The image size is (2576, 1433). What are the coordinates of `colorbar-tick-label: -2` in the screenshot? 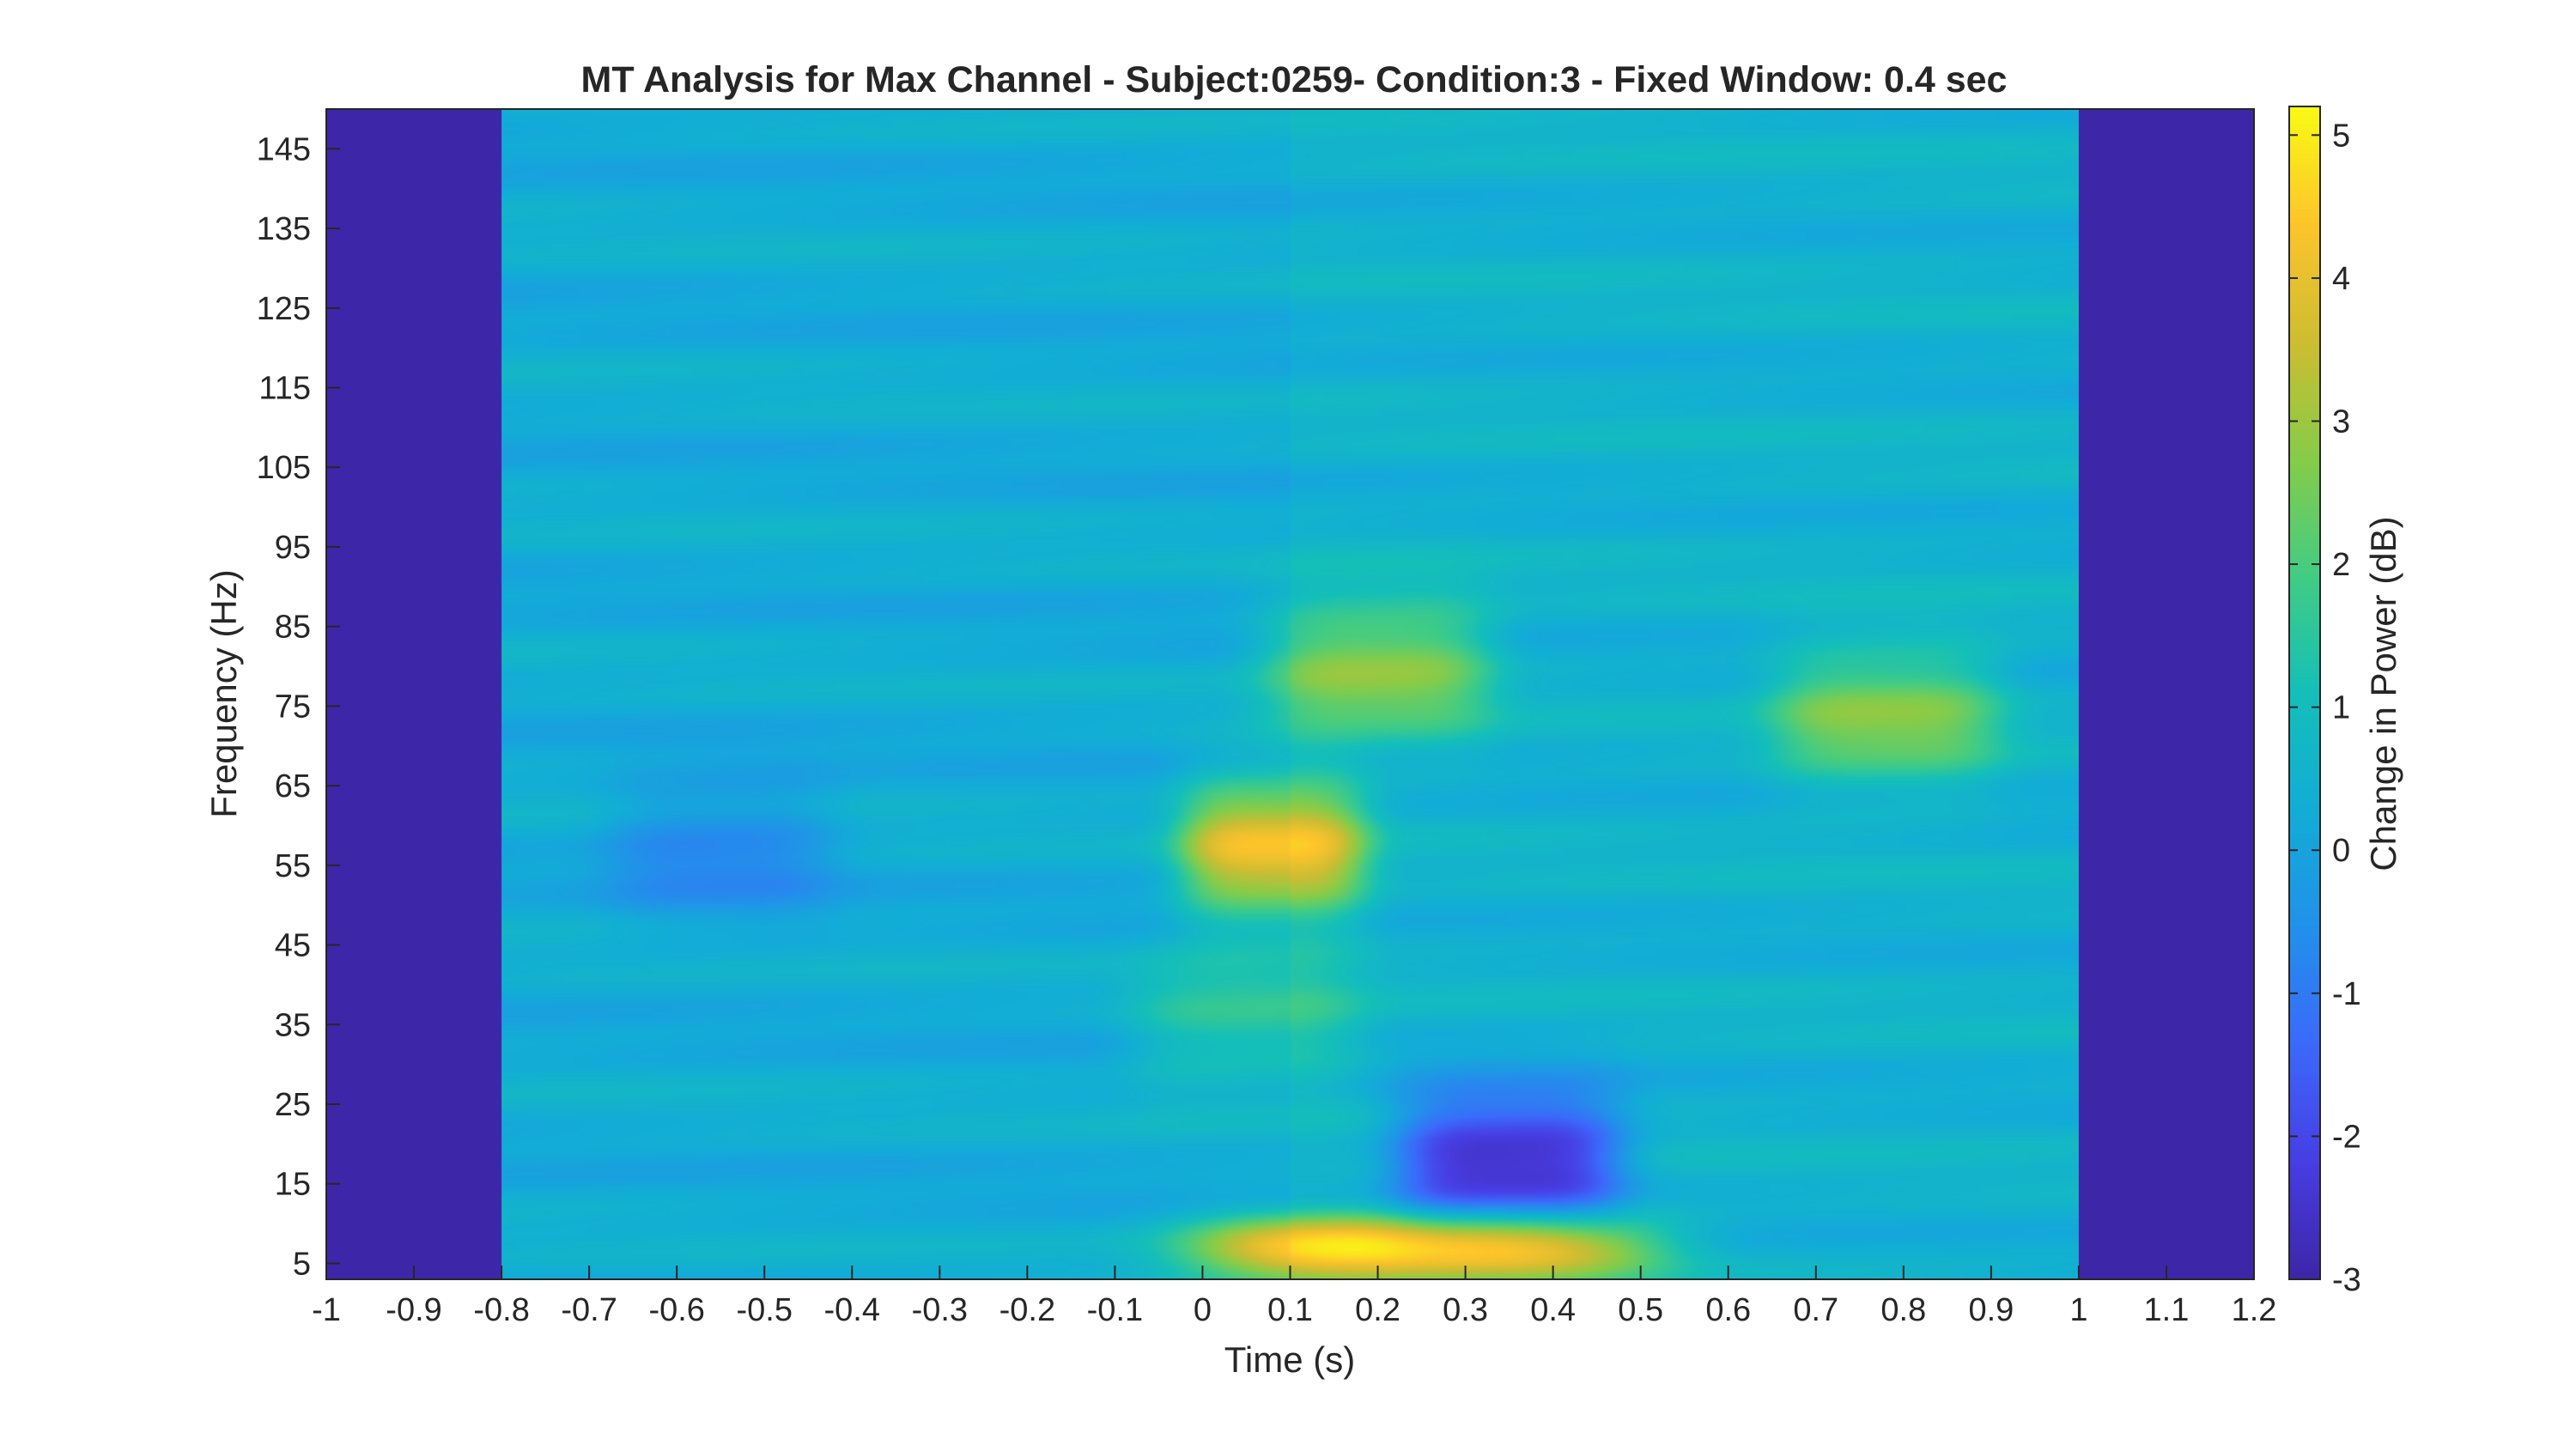 It's located at (2346, 1137).